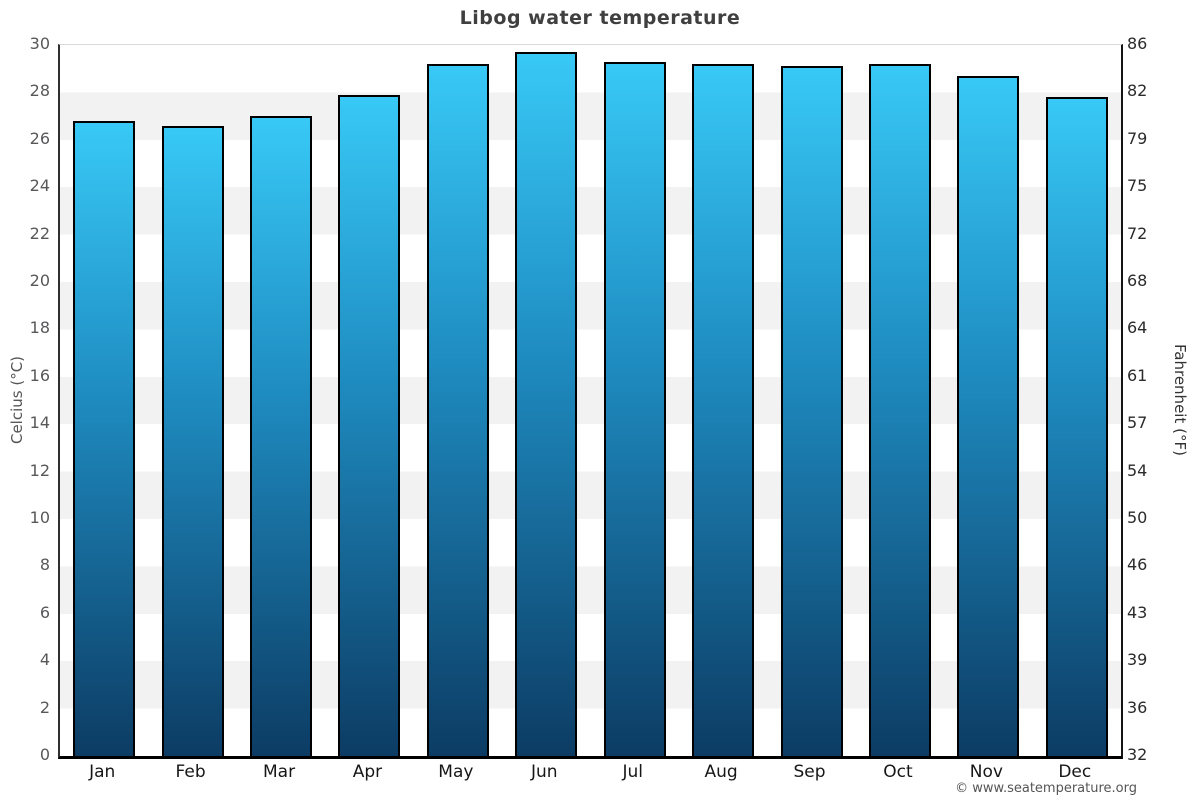 The width and height of the screenshot is (1200, 800). I want to click on celsius-tick-8: 8, so click(44, 565).